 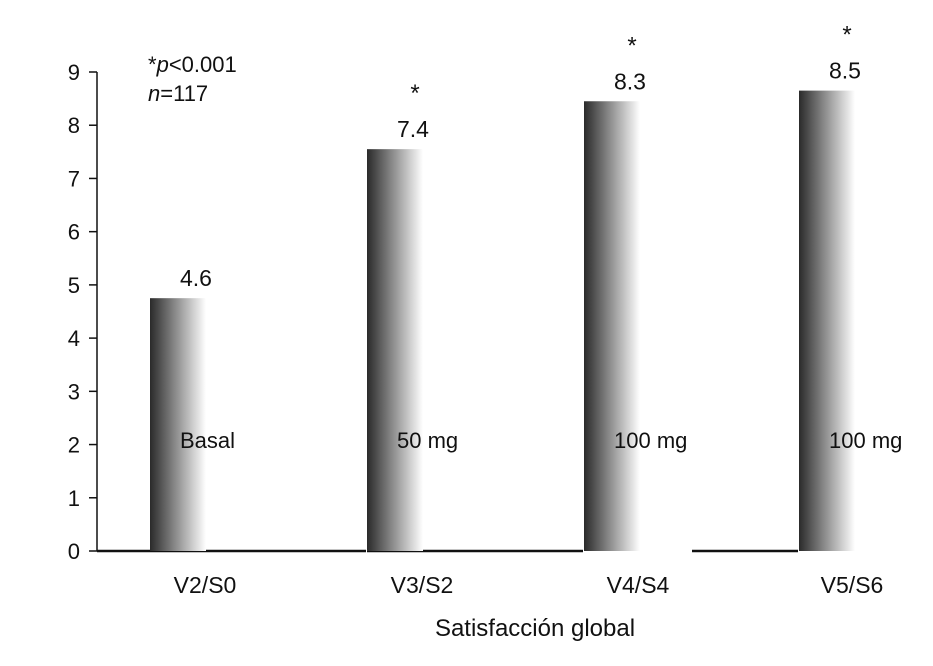 I want to click on p-value-note: *p<0.001, so click(x=192, y=64).